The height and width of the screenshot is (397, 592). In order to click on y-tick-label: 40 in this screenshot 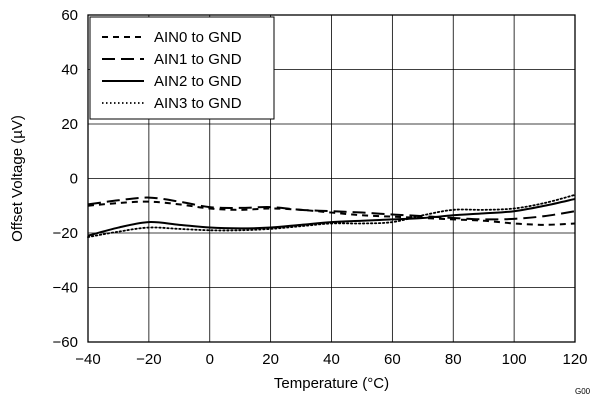, I will do `click(69, 70)`.